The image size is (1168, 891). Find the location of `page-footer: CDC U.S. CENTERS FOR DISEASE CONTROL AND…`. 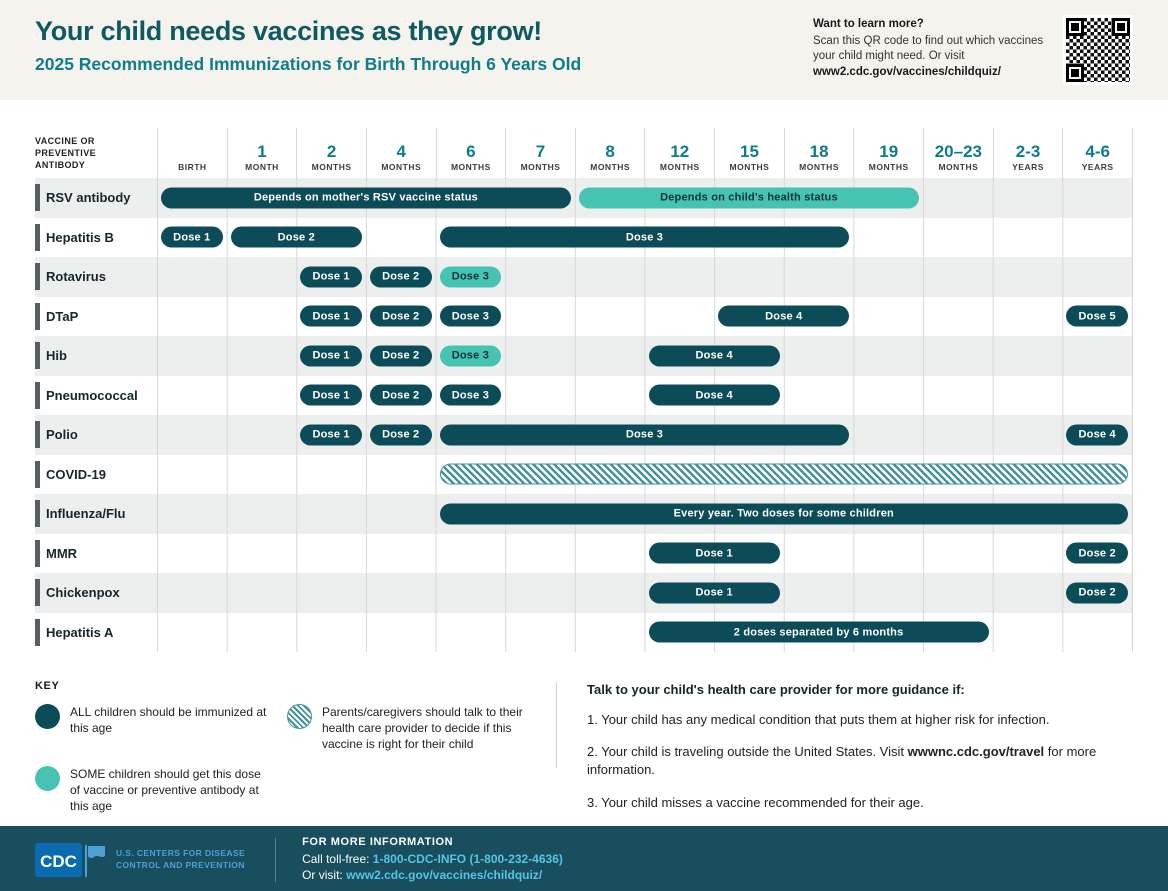

page-footer: CDC U.S. CENTERS FOR DISEASE CONTROL AND… is located at coordinates (584, 858).